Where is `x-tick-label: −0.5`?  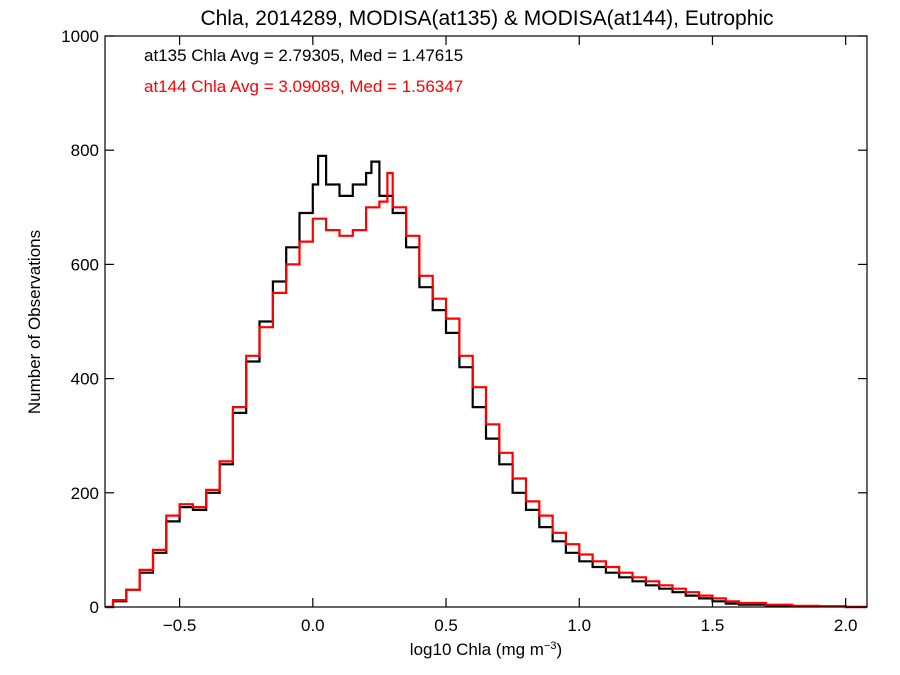
x-tick-label: −0.5 is located at coordinates (180, 625).